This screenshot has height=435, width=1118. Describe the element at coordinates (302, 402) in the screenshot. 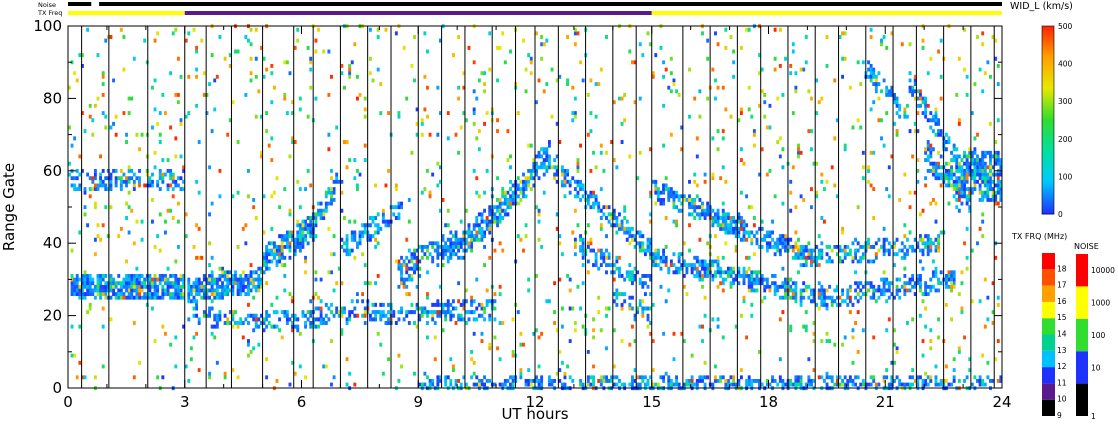

I see `x-tick-label: 6` at that location.